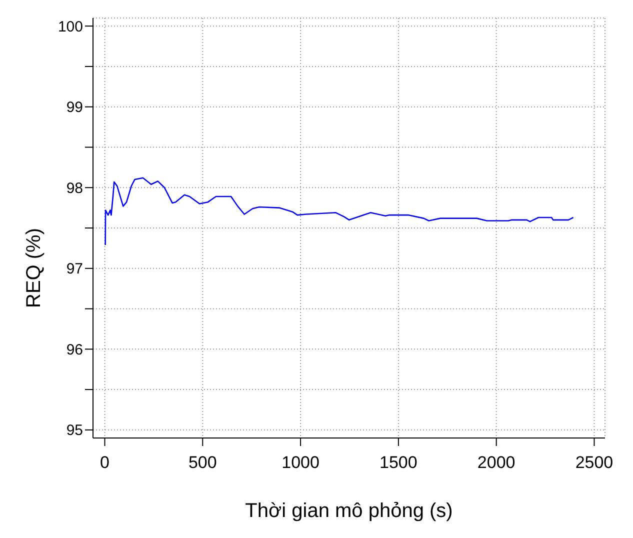  Describe the element at coordinates (496, 462) in the screenshot. I see `x-tick-label: 2000` at that location.